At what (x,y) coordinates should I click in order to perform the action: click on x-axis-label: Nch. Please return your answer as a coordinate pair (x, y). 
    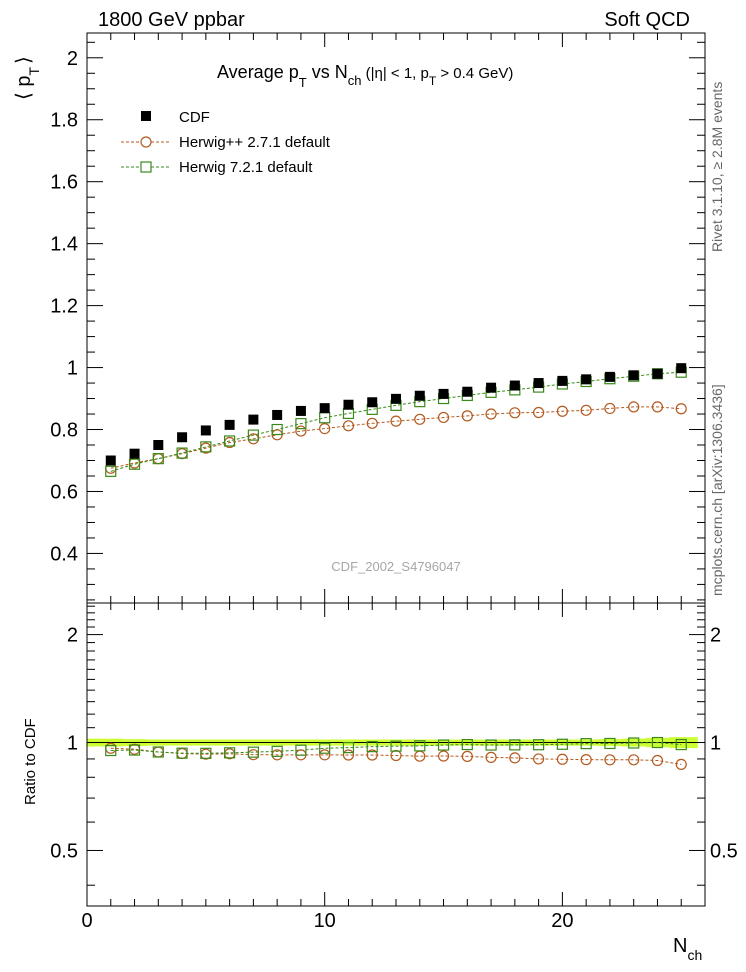
    Looking at the image, I should click on (687, 949).